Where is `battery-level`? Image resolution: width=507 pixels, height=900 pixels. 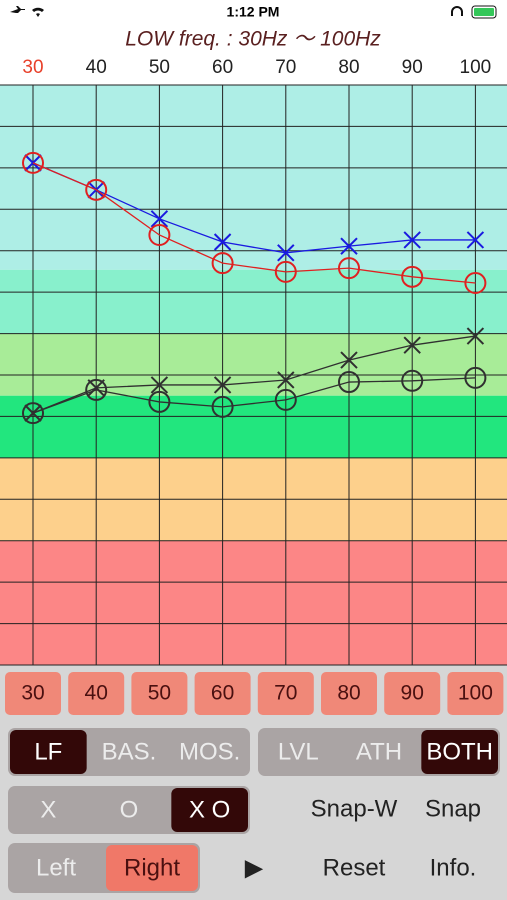
battery-level is located at coordinates (484, 12).